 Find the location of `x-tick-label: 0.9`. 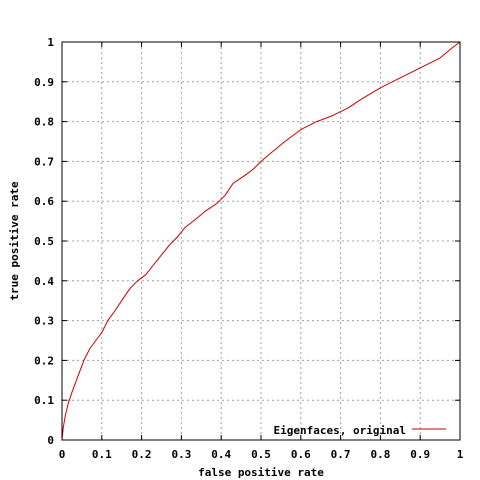

x-tick-label: 0.9 is located at coordinates (420, 454).